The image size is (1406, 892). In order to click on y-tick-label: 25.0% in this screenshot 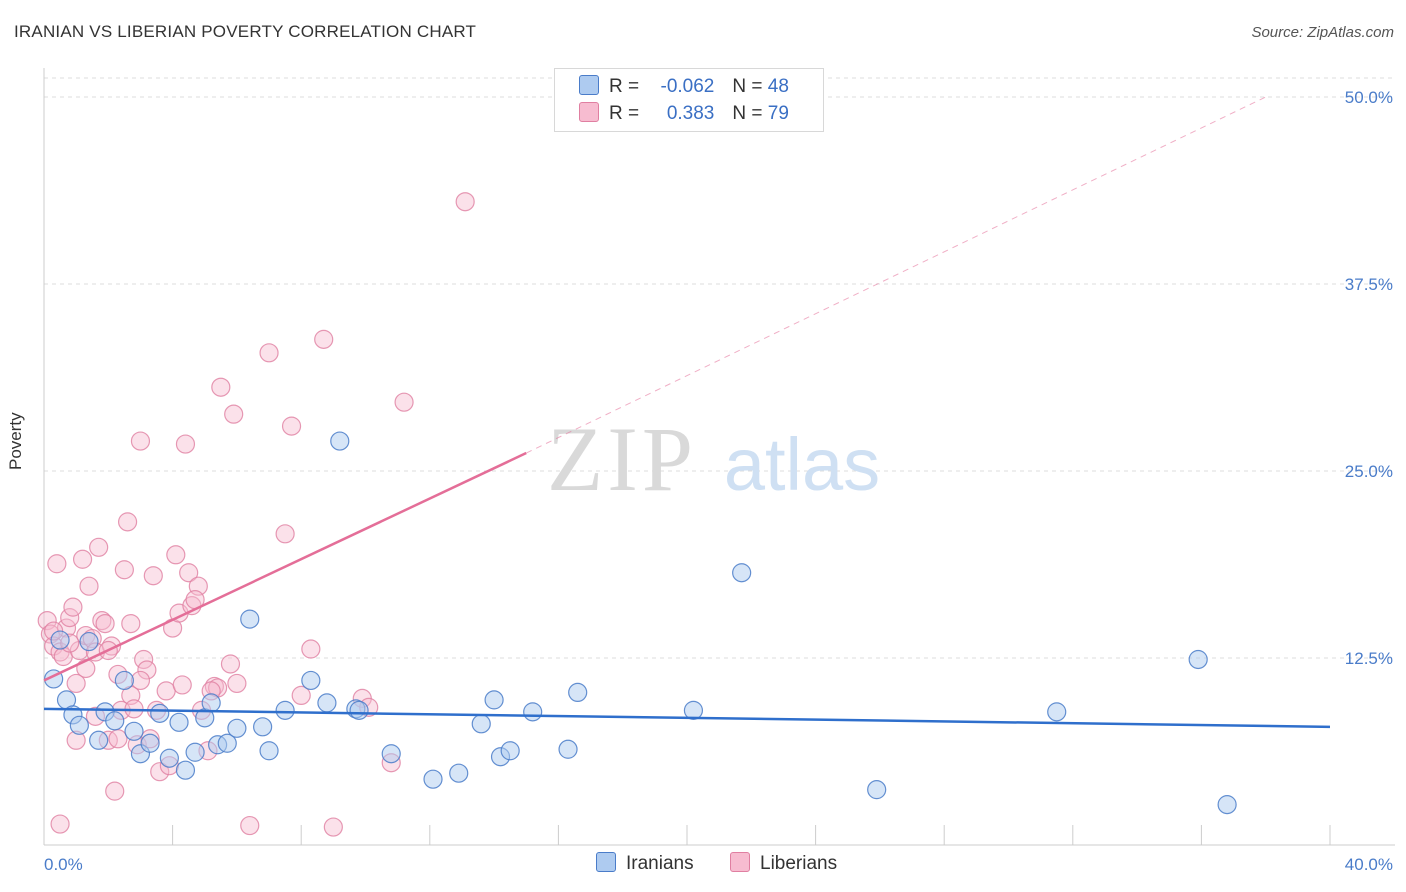, I will do `click(1369, 471)`.